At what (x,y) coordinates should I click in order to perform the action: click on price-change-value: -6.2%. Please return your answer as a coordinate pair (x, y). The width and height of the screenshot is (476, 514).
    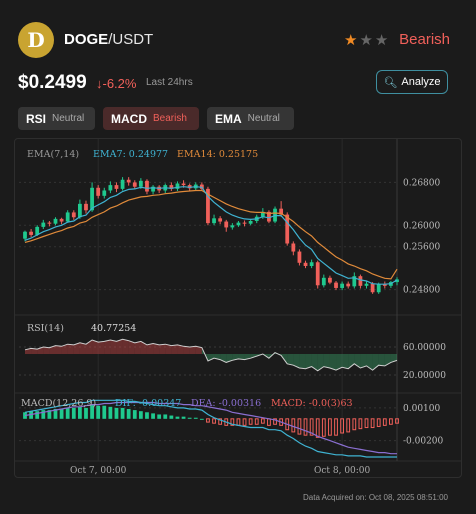
    Looking at the image, I should click on (119, 83).